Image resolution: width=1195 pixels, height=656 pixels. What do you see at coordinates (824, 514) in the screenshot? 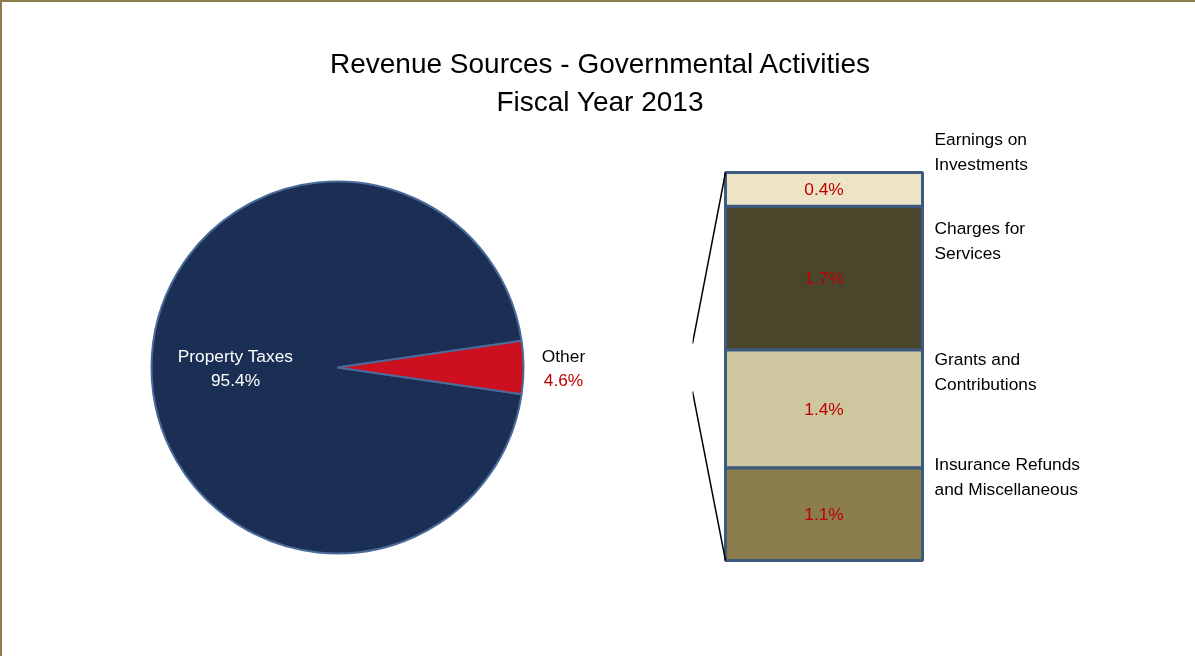
I see `data-label: 1.1%` at bounding box center [824, 514].